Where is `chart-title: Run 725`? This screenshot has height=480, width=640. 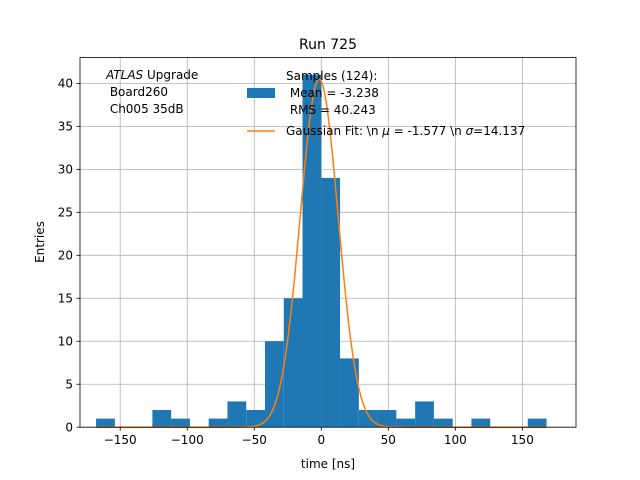 chart-title: Run 725 is located at coordinates (328, 45).